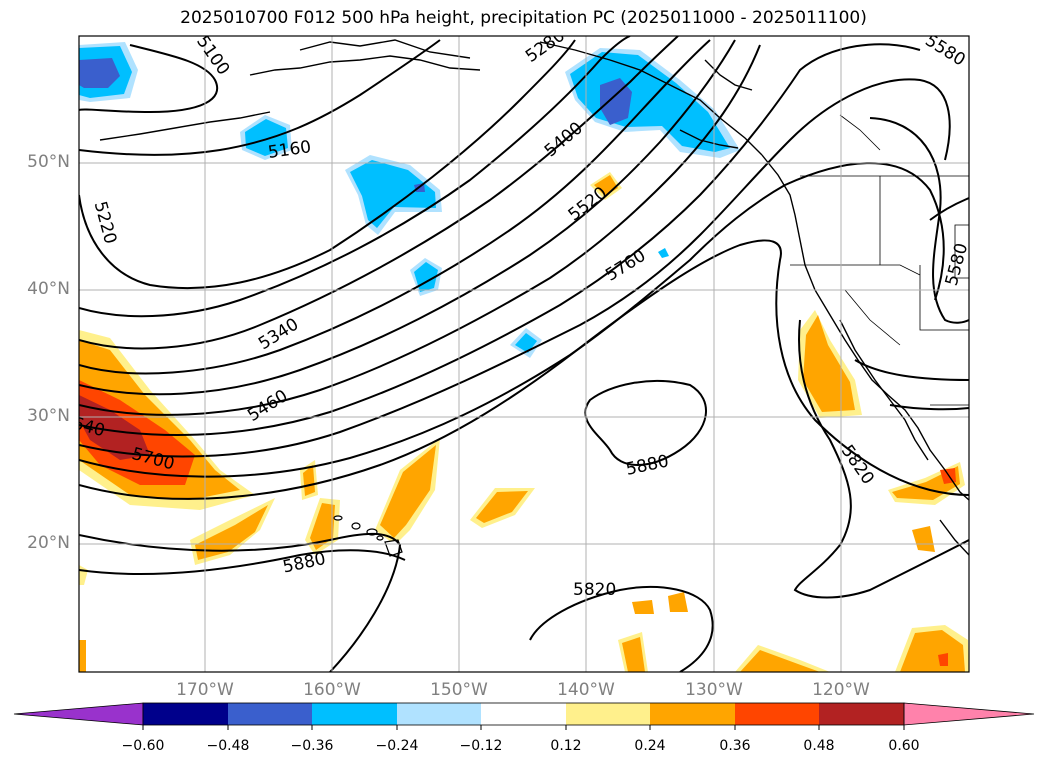 The image size is (1047, 765). What do you see at coordinates (205, 690) in the screenshot?
I see `lon-label-170w: 170°W` at bounding box center [205, 690].